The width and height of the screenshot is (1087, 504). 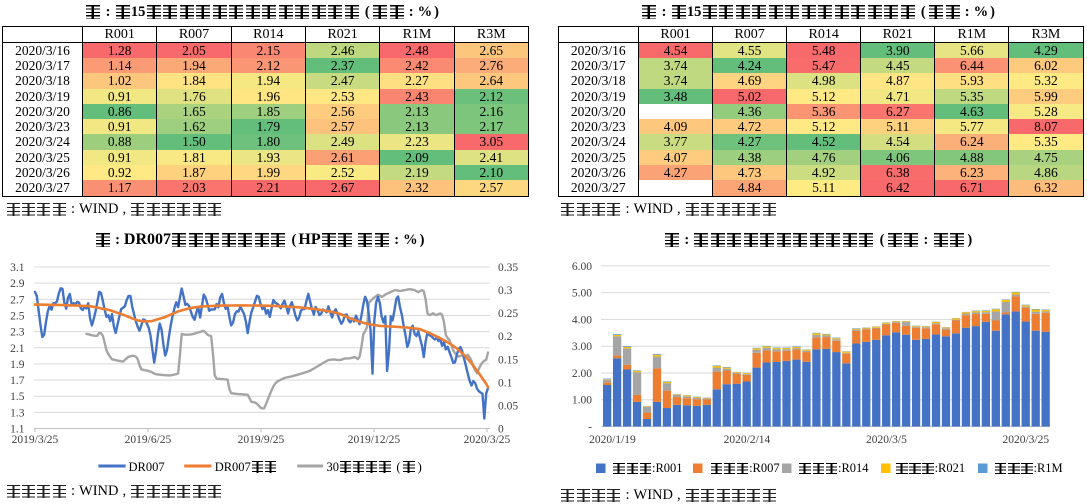 What do you see at coordinates (582, 347) in the screenshot?
I see `svg-text: 3.00` at bounding box center [582, 347].